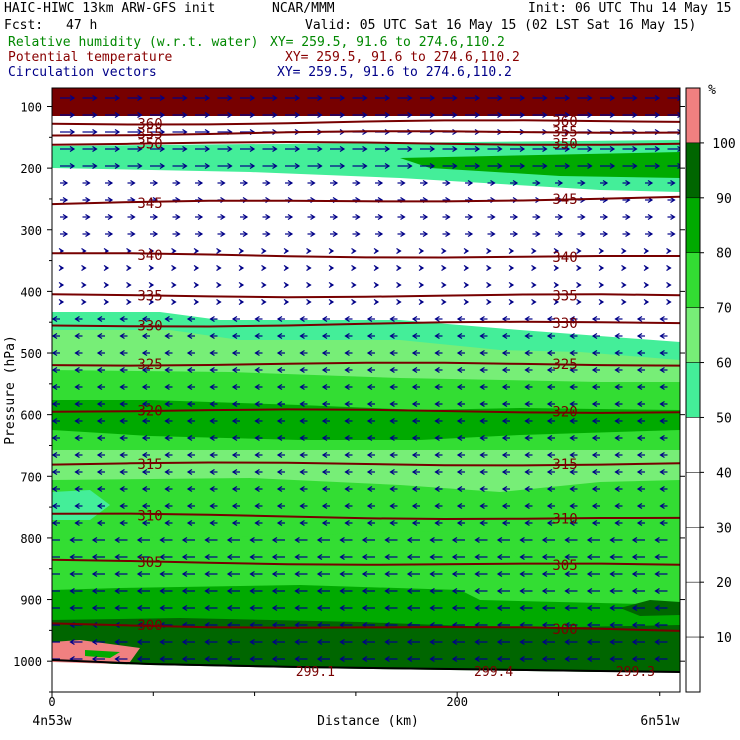 The width and height of the screenshot is (740, 740). I want to click on isentrope-label: 315, so click(564, 465).